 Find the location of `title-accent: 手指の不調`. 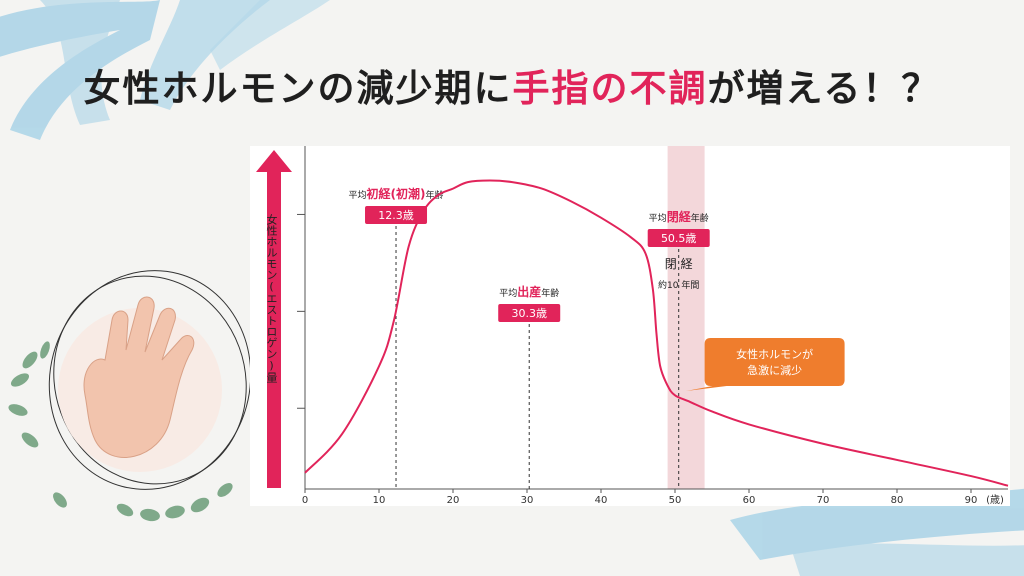

title-accent: 手指の不調 is located at coordinates (610, 88).